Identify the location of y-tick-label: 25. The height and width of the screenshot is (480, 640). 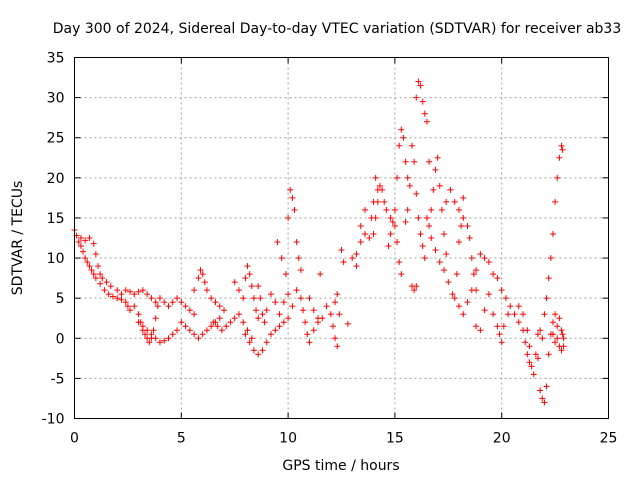
(56, 139).